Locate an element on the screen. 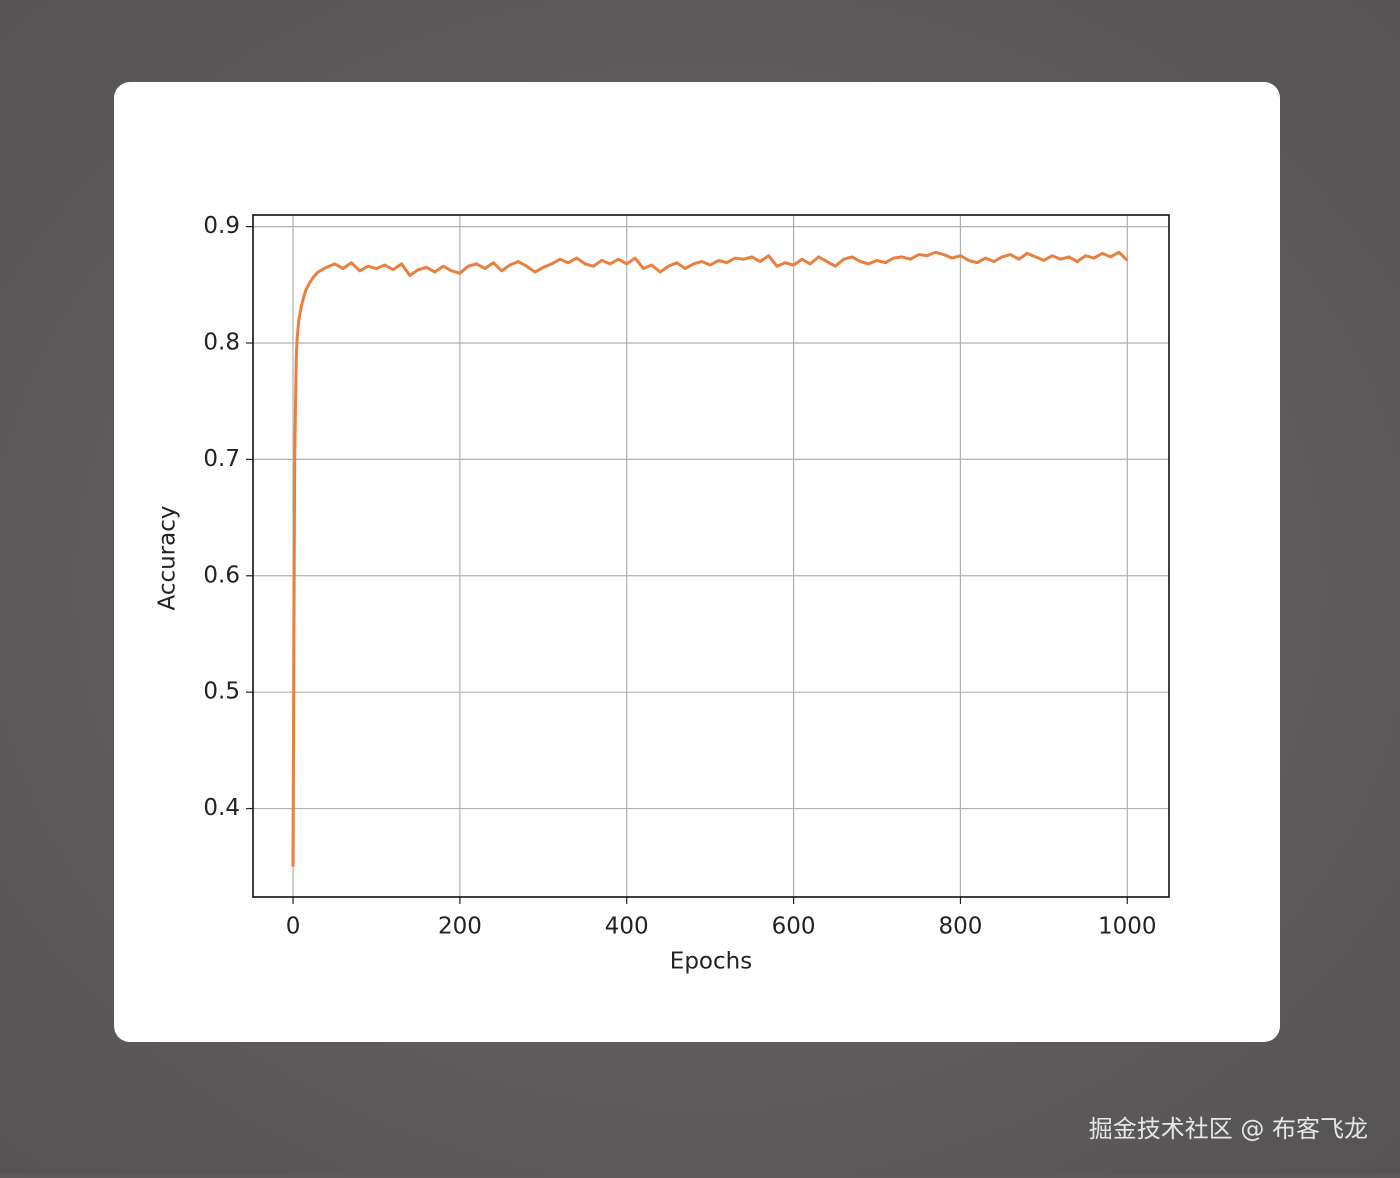 Image resolution: width=1400 pixels, height=1178 pixels. y-tick-label: 0.4 is located at coordinates (221, 808).